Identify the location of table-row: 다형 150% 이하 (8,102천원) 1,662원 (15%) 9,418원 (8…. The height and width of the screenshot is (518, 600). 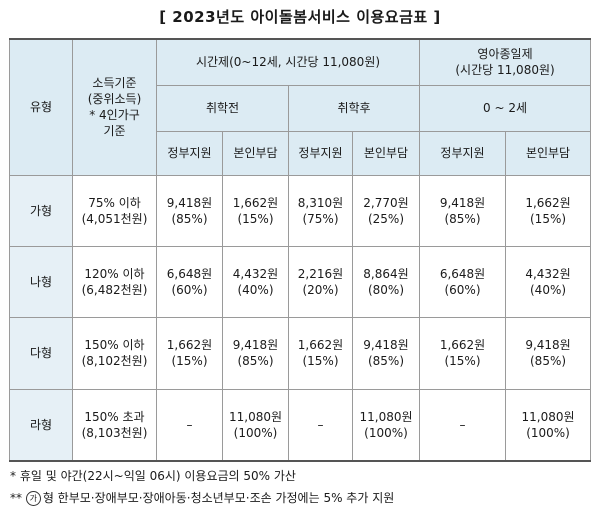
(300, 353).